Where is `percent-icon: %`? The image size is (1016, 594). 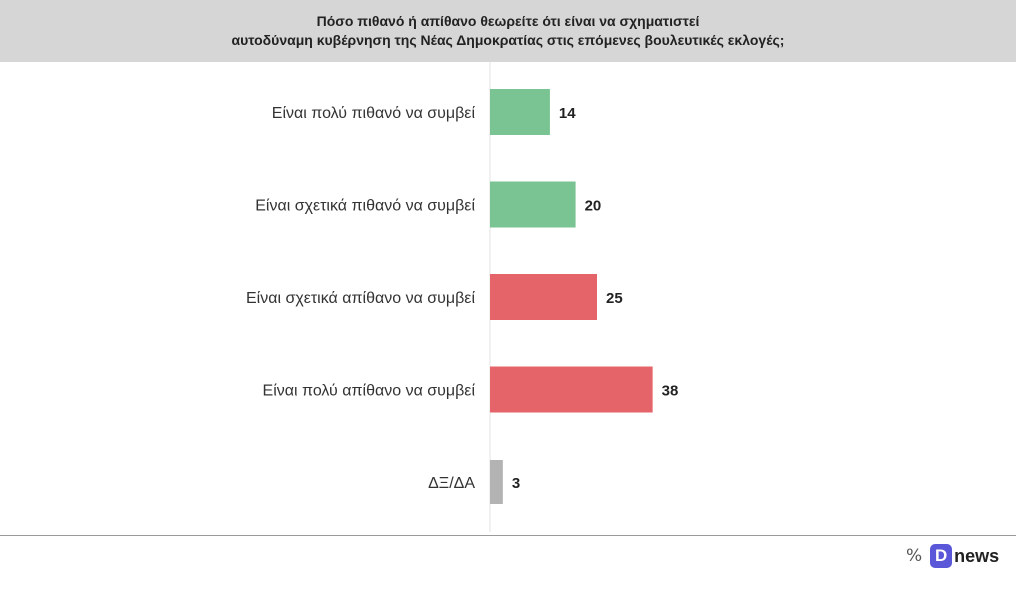 percent-icon: % is located at coordinates (914, 556).